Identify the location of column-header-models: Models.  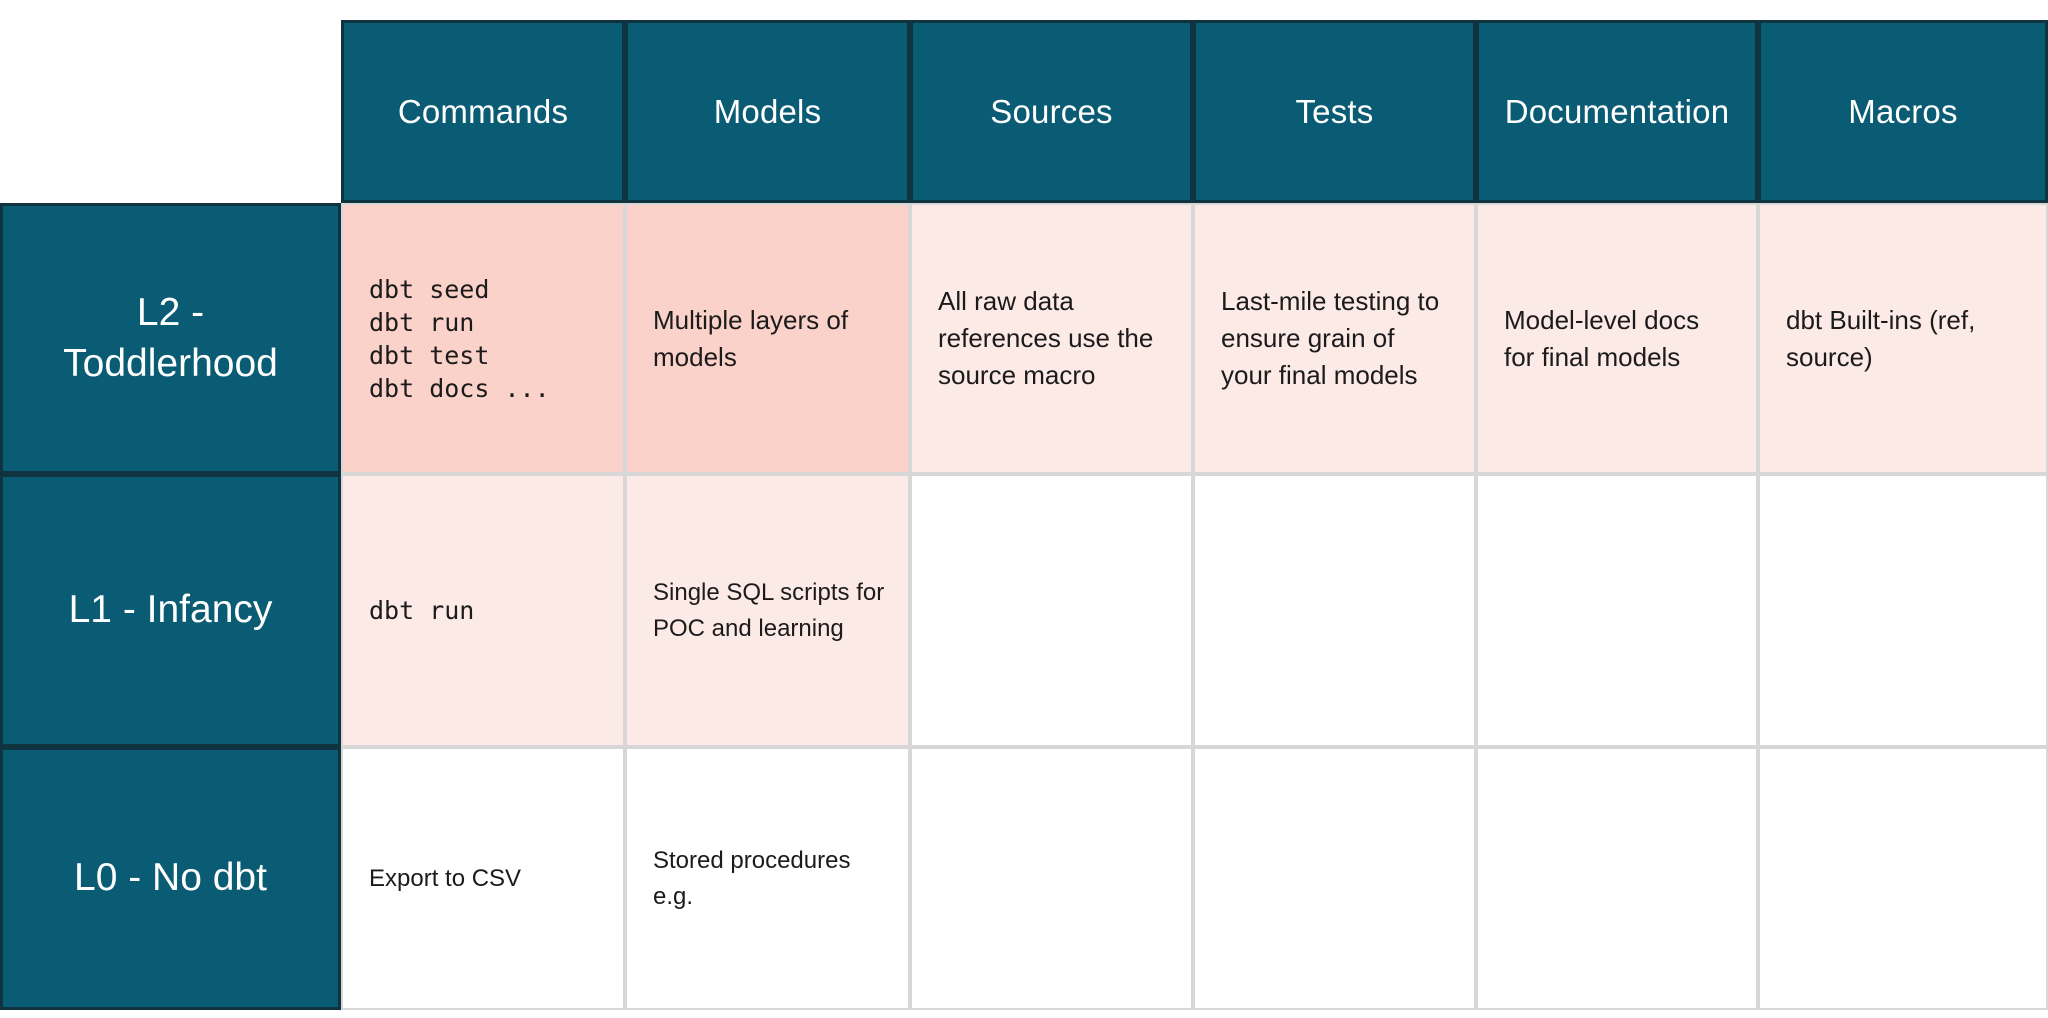
(767, 111).